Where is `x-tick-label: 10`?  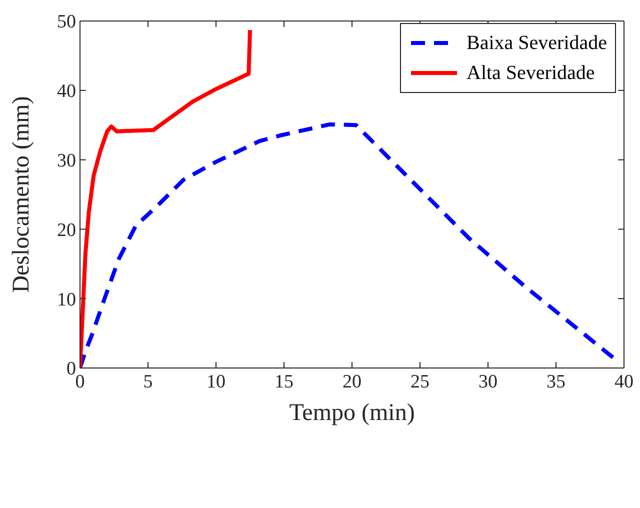 x-tick-label: 10 is located at coordinates (216, 381).